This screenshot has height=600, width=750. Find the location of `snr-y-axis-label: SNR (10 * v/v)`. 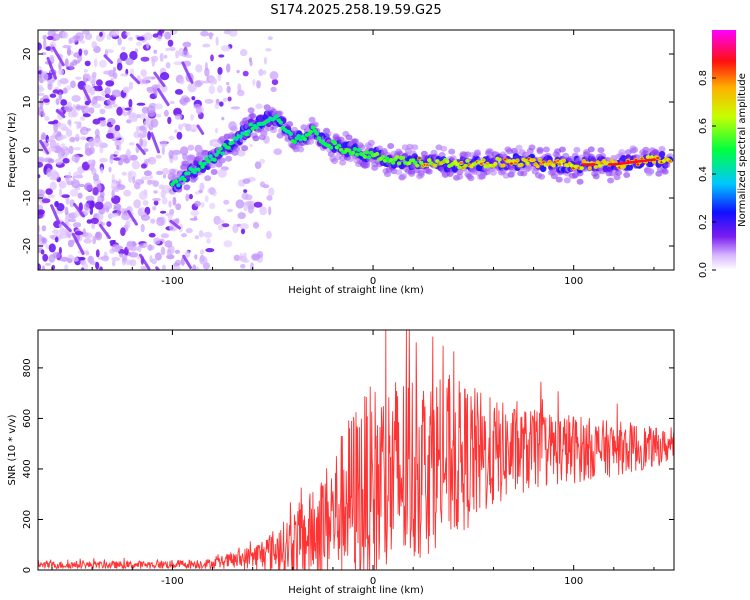

snr-y-axis-label: SNR (10 * v/v) is located at coordinates (12, 449).